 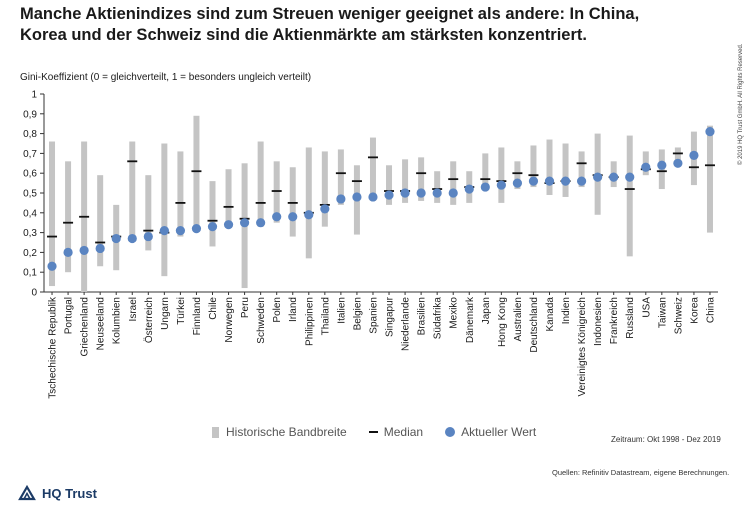 What do you see at coordinates (646, 307) in the screenshot?
I see `x-tick-label: USA` at bounding box center [646, 307].